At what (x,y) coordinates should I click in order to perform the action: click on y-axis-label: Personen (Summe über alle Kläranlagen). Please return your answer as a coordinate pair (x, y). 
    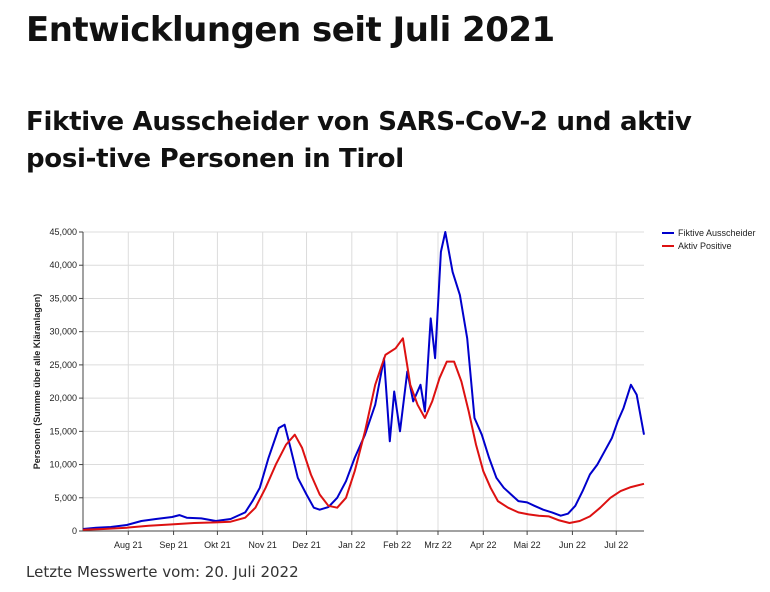
    Looking at the image, I should click on (37, 382).